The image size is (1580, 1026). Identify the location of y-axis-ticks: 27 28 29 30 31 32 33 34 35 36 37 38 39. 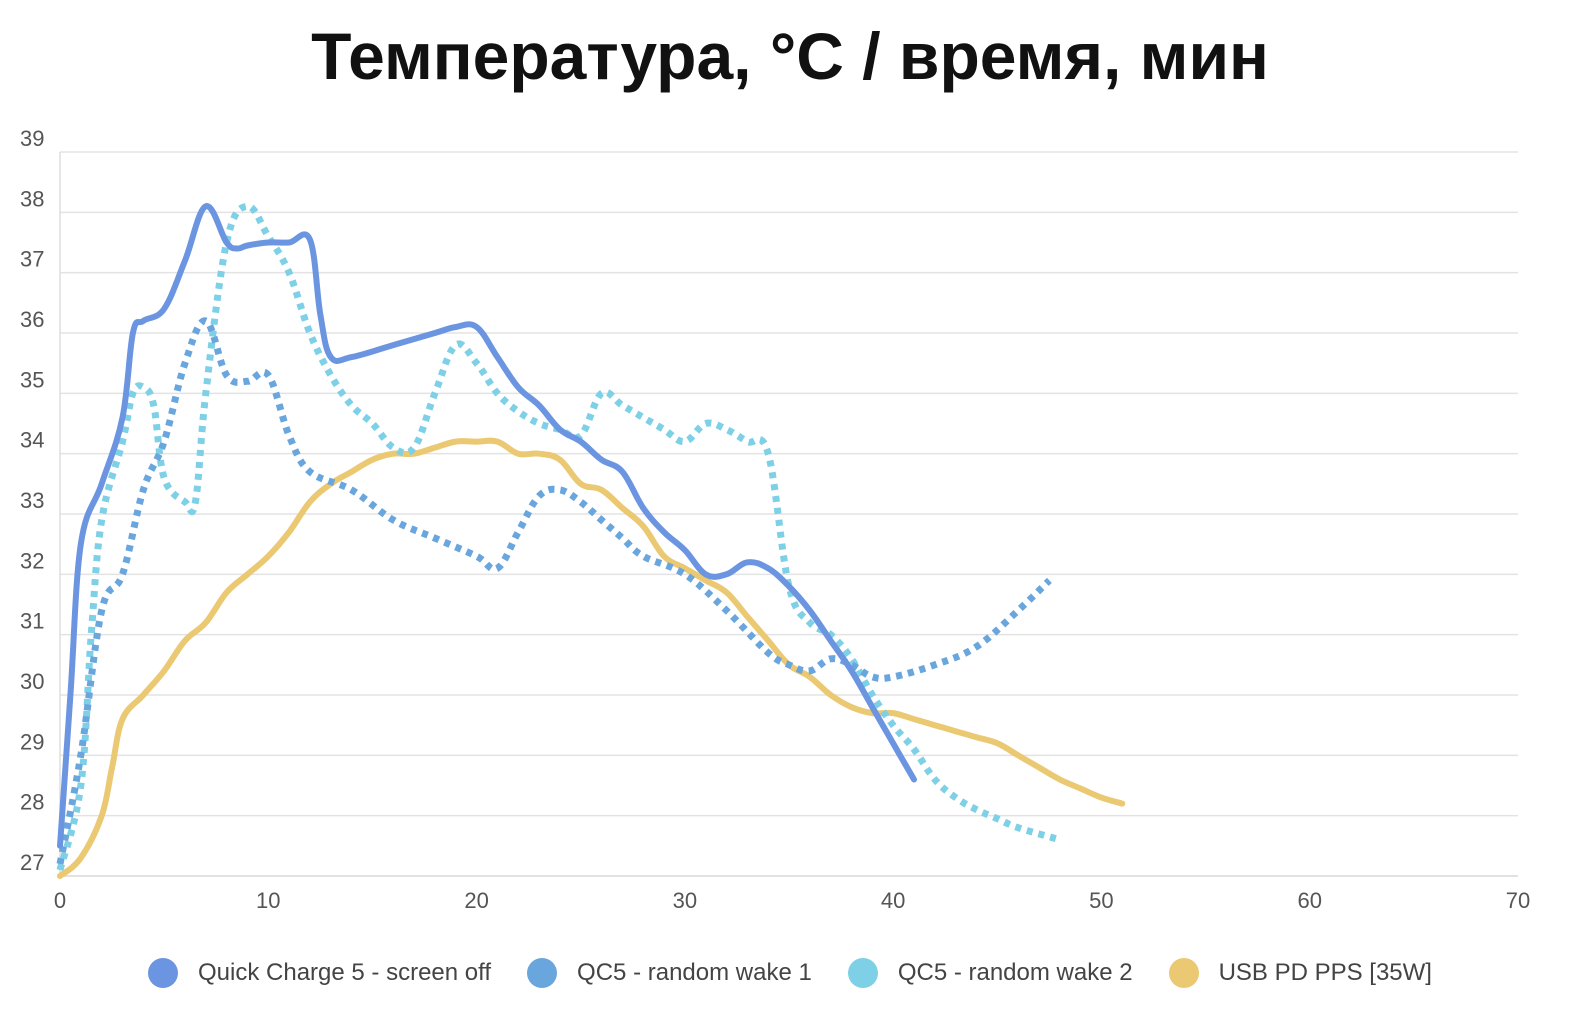
(32, 500).